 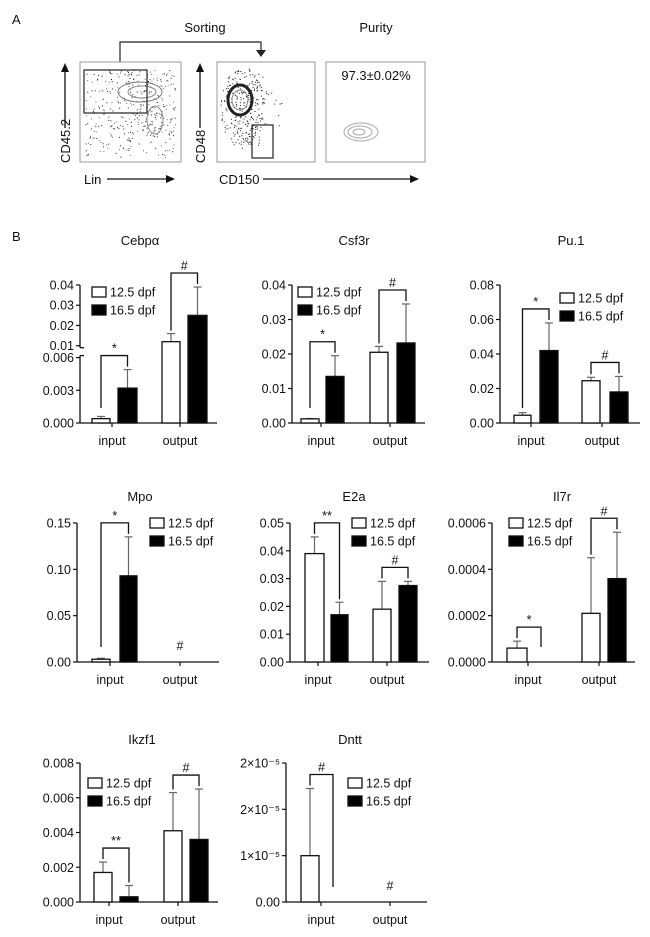 I want to click on significance-marker: *, so click(x=322, y=335).